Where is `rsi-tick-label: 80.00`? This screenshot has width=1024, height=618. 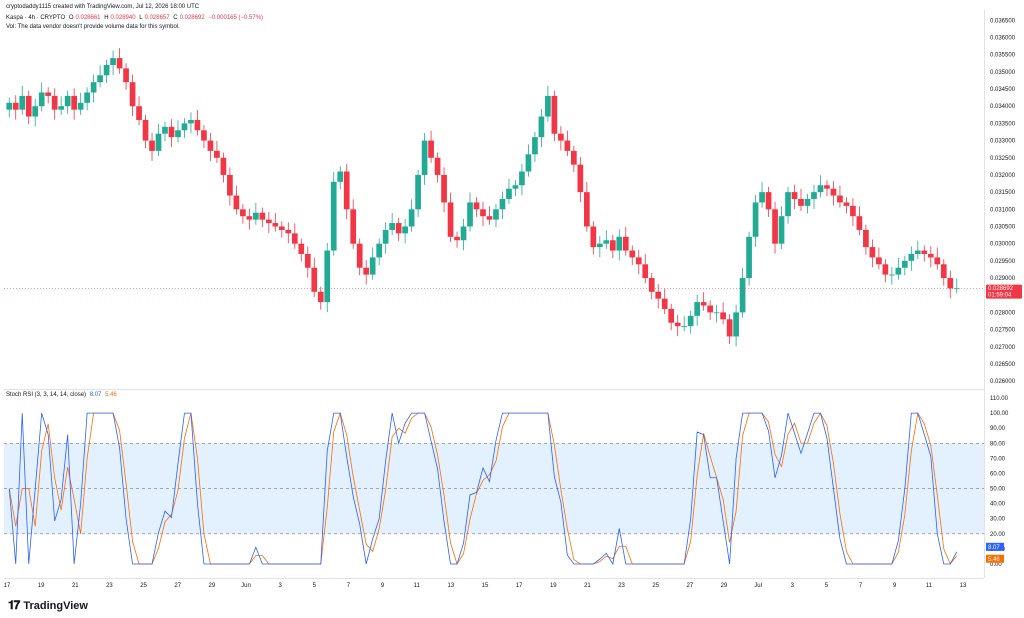
rsi-tick-label: 80.00 is located at coordinates (998, 444).